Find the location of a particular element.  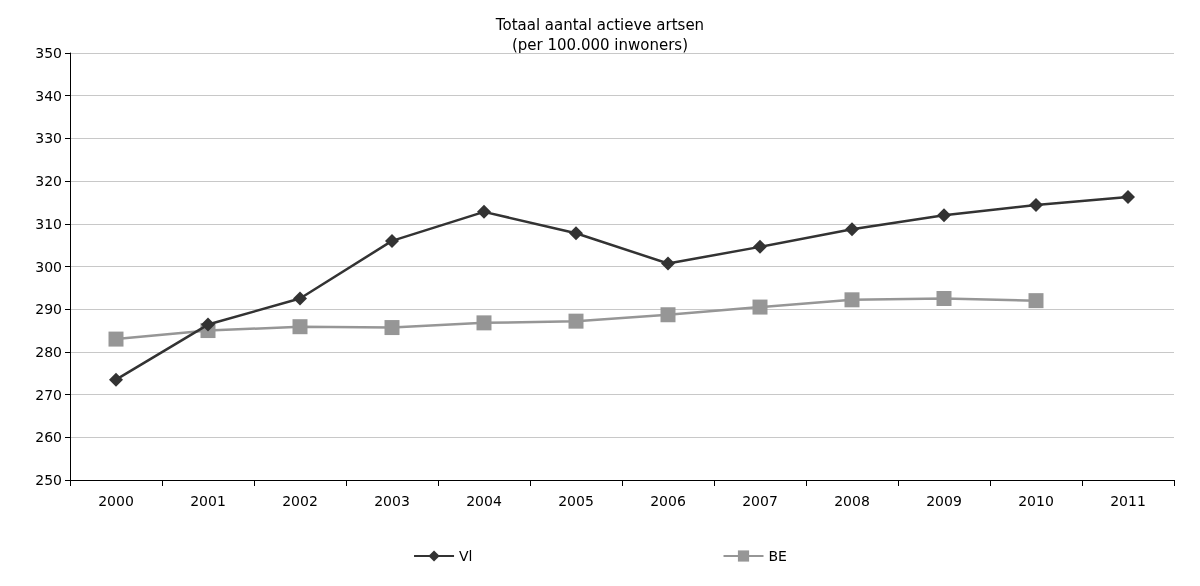

legend-label: BE is located at coordinates (777, 556).